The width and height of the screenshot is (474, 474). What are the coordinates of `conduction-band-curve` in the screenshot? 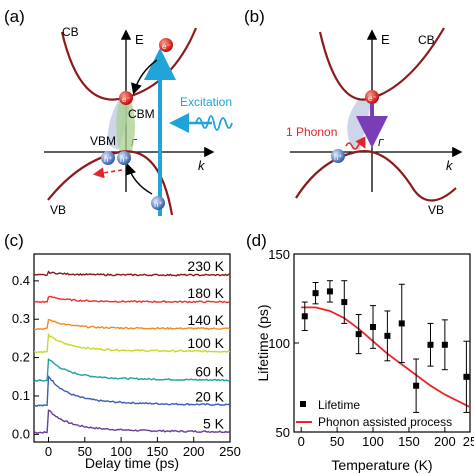 It's located at (129, 64).